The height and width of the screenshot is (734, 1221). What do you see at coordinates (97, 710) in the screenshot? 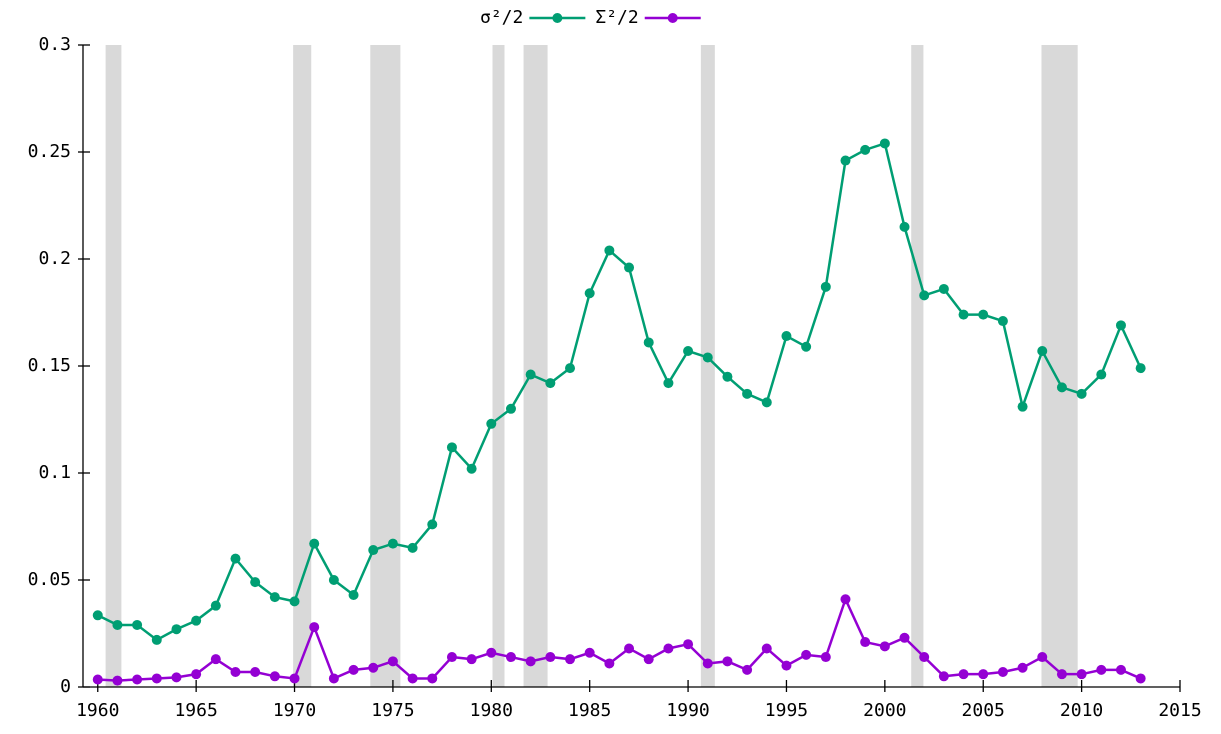
I see `x-tick-label: 1960` at bounding box center [97, 710].